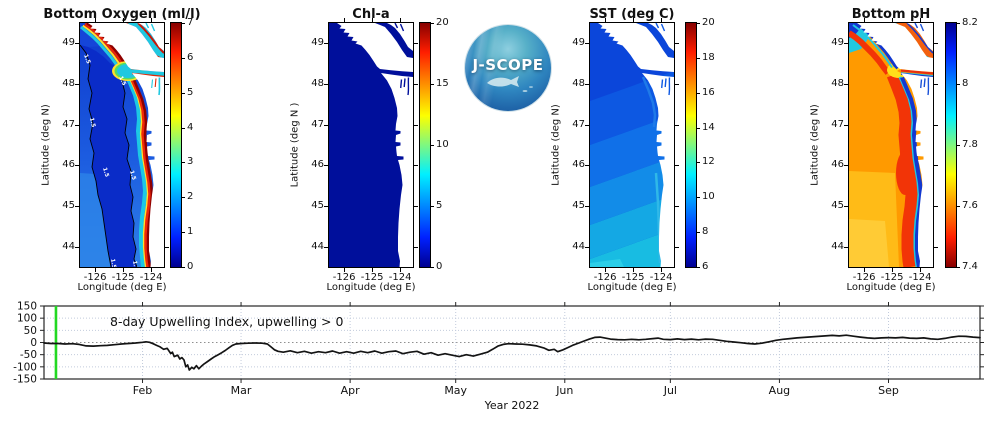 Image resolution: width=1000 pixels, height=425 pixels. What do you see at coordinates (708, 127) in the screenshot?
I see `colorbar-tick-label: 14` at bounding box center [708, 127].